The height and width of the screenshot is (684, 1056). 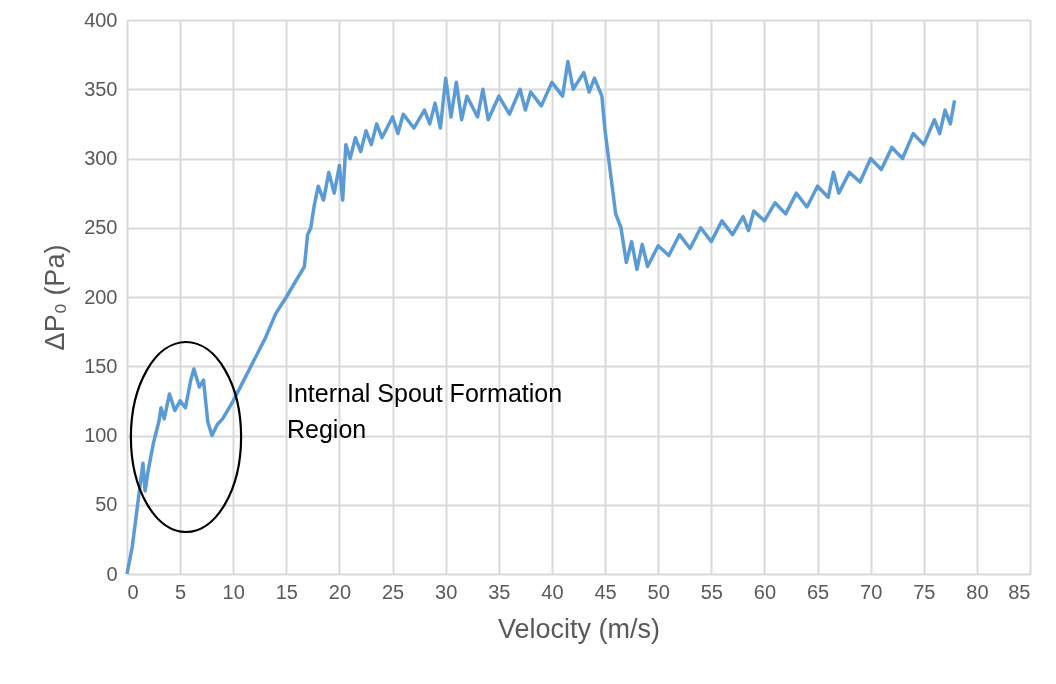 What do you see at coordinates (579, 628) in the screenshot?
I see `x-axis-title: Velocity (m/s)` at bounding box center [579, 628].